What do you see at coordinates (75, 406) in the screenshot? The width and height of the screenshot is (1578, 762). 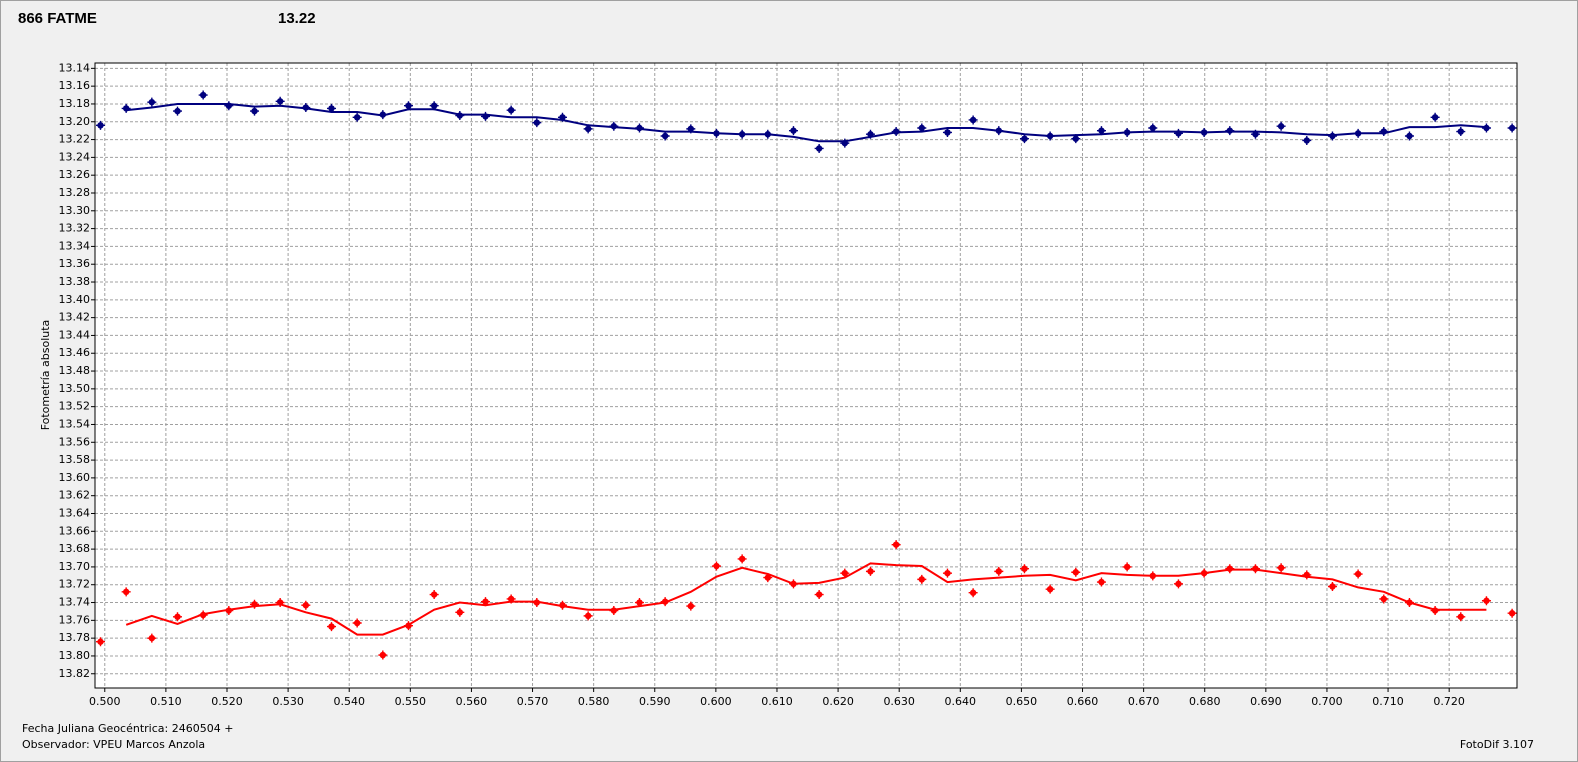 I see `y-tick-label: 13.52` at bounding box center [75, 406].